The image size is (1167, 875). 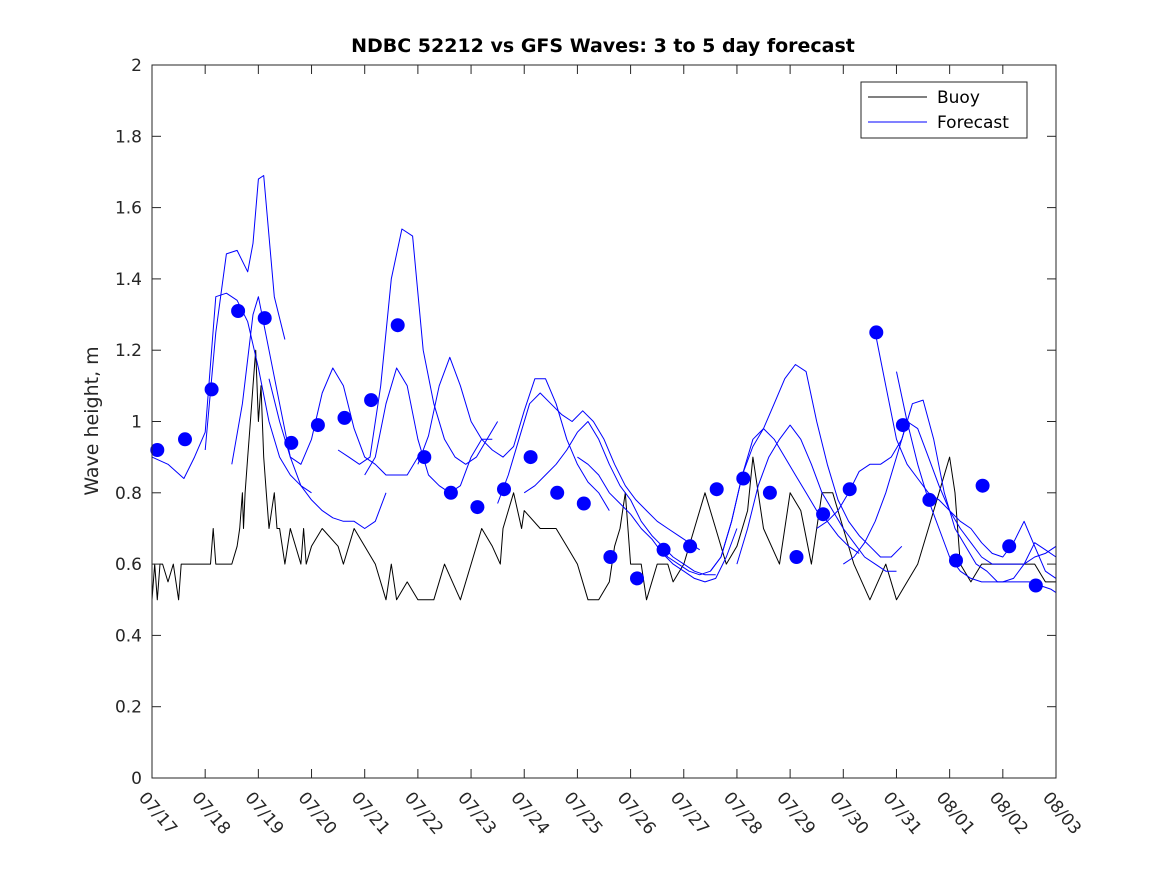 I want to click on legend-forecast-label: Forecast, so click(x=973, y=123).